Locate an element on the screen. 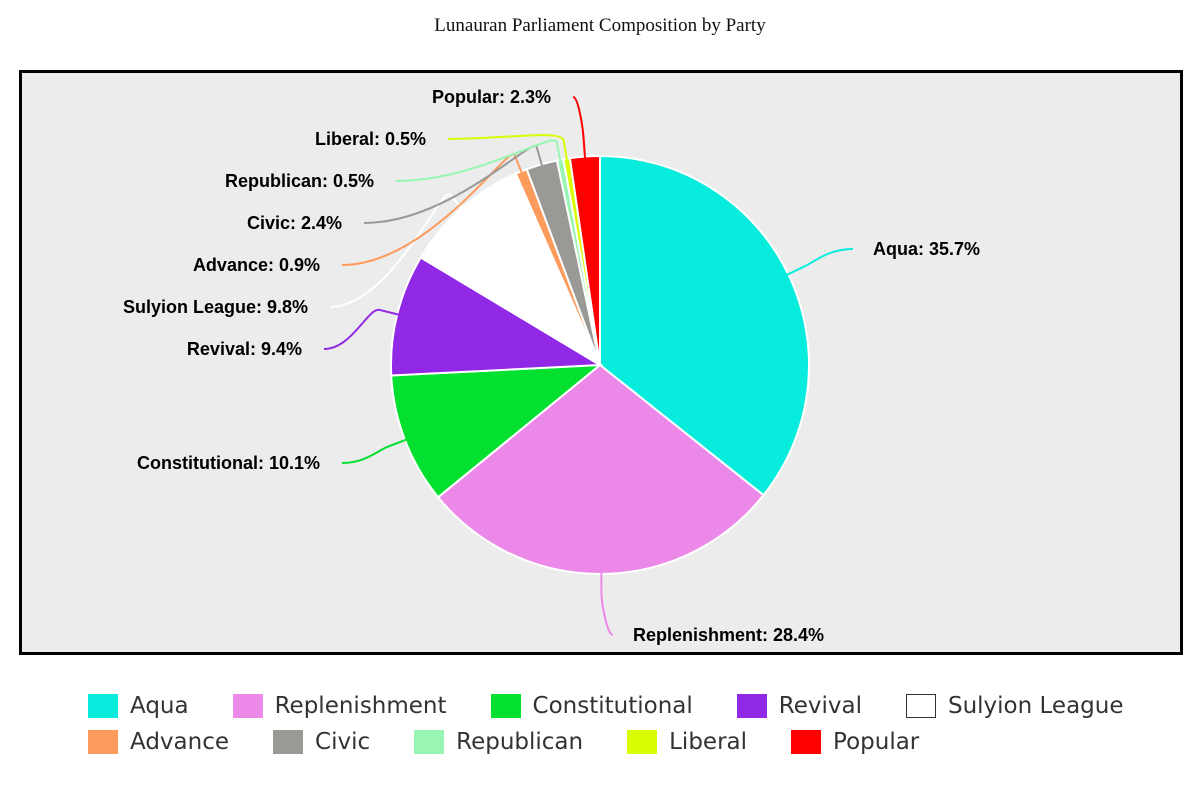  slice-label-republican: Republican: 0.5% is located at coordinates (299, 181).